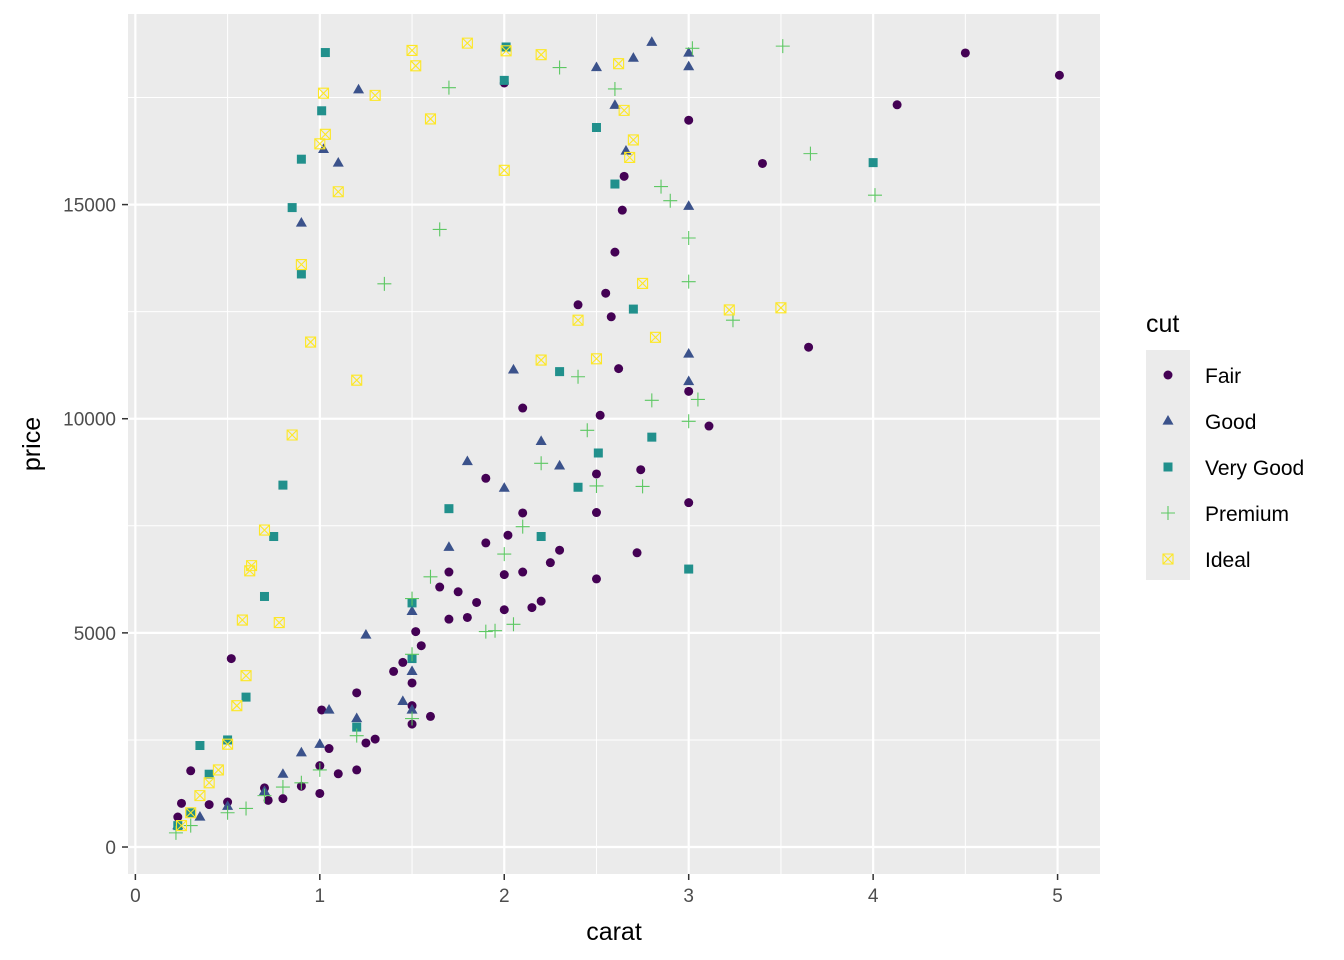 This screenshot has width=1344, height=960. Describe the element at coordinates (1230, 422) in the screenshot. I see `legend-label: Good` at that location.